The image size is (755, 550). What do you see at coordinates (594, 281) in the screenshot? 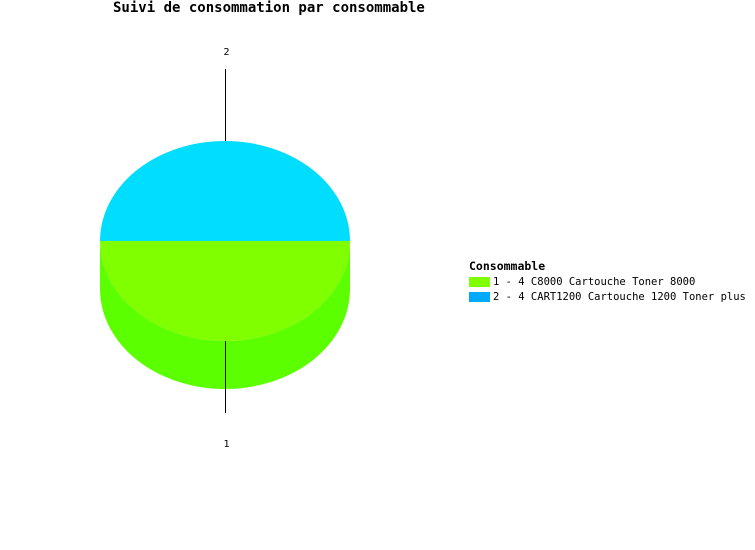
I see `legend-label: 1 - 4 C8000 Cartouche Toner 8000` at bounding box center [594, 281].